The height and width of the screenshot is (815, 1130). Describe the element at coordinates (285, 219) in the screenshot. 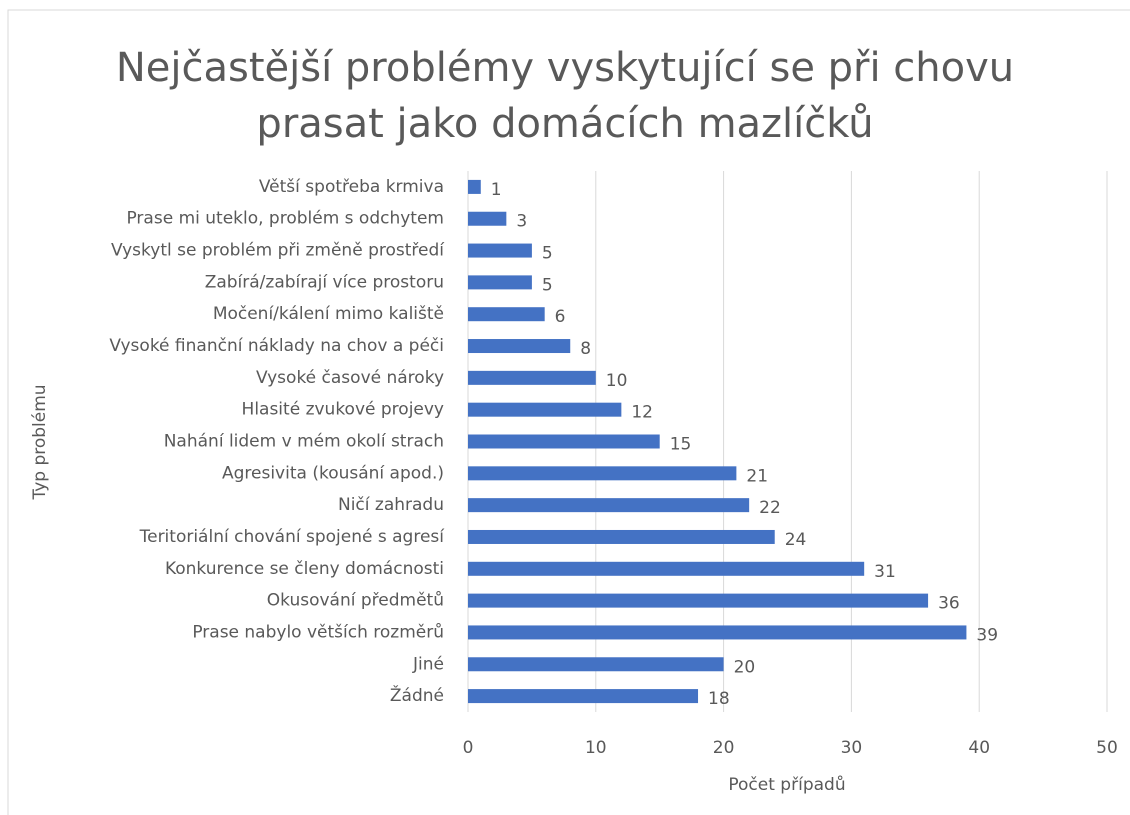

I see `y-tick-label: Prase mi uteklo, problém s odchytem` at that location.